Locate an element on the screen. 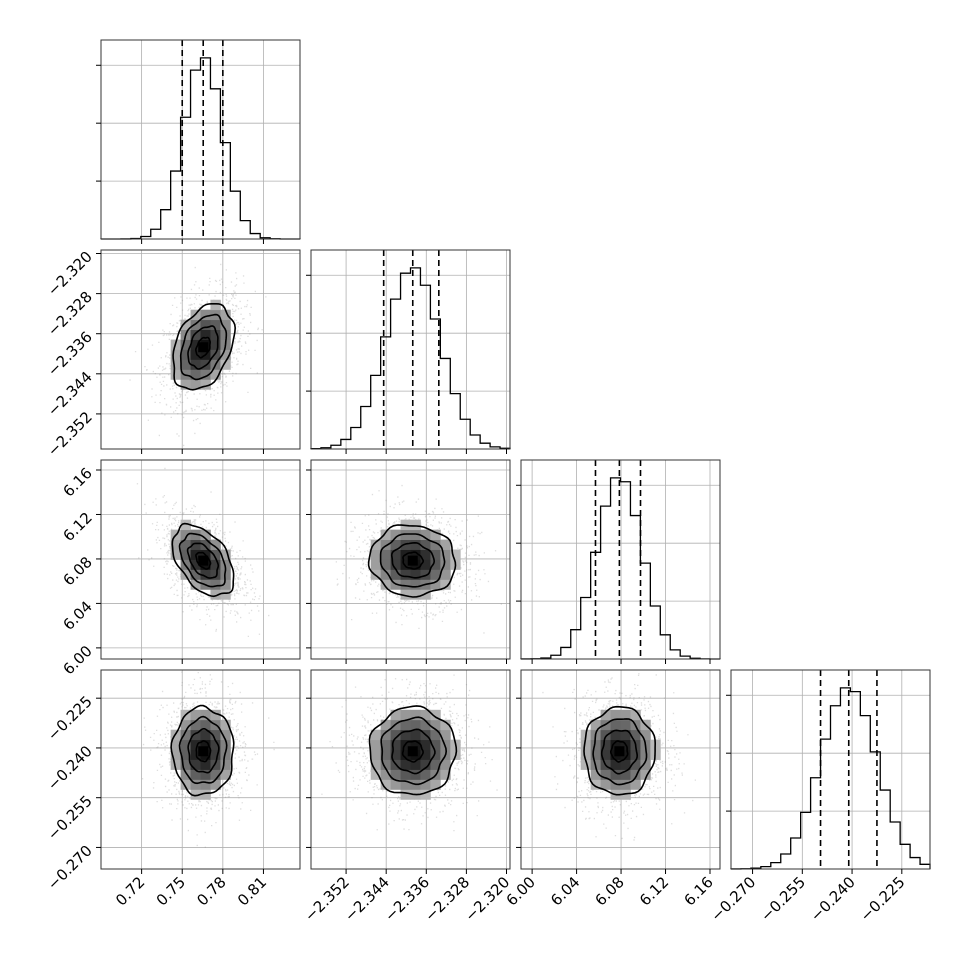 This screenshot has height=970, width=970. density-peak is located at coordinates (203, 347).